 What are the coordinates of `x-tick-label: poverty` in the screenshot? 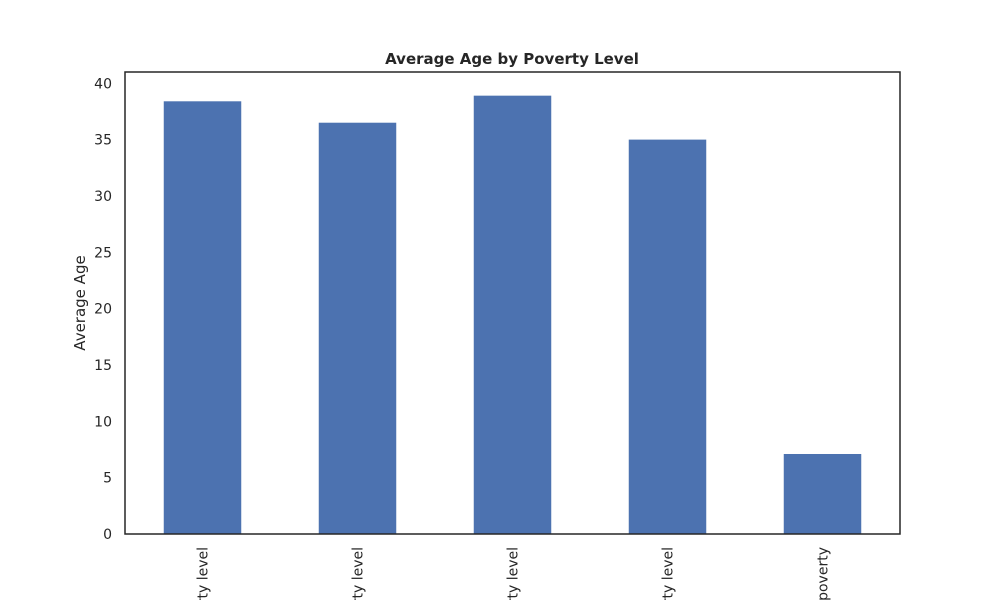 It's located at (824, 573).